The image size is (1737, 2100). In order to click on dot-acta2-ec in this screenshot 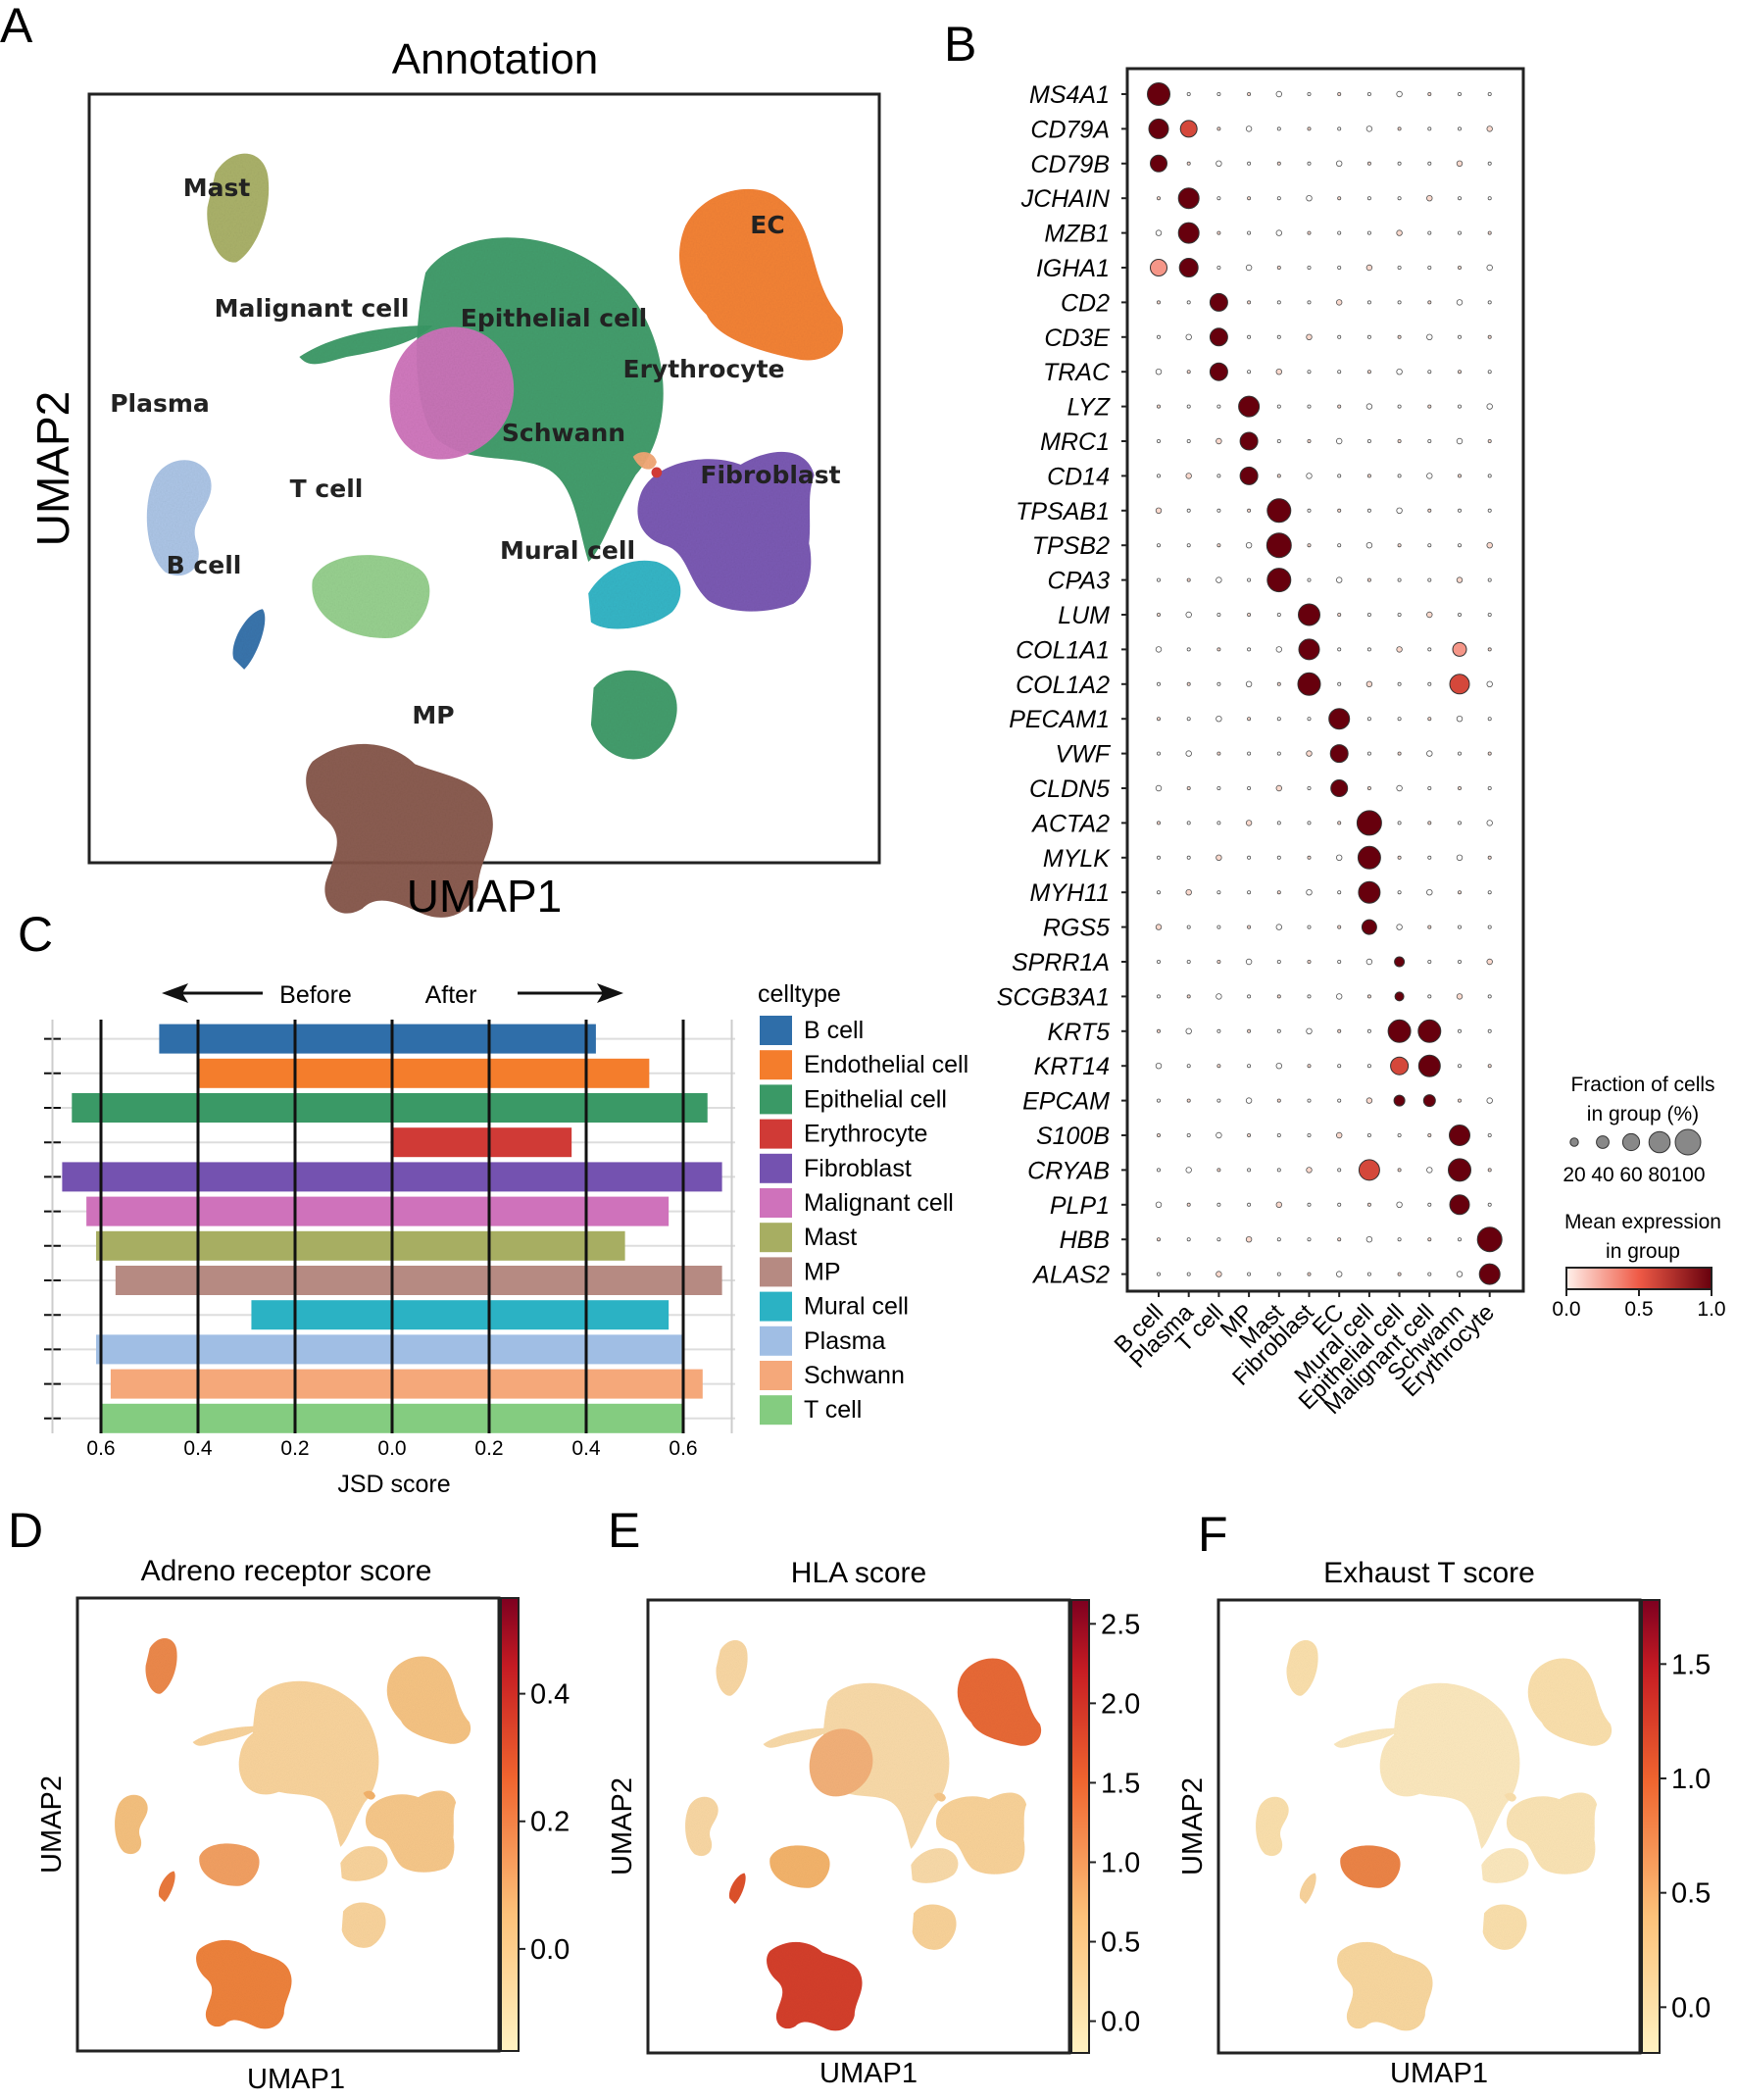, I will do `click(1339, 823)`.